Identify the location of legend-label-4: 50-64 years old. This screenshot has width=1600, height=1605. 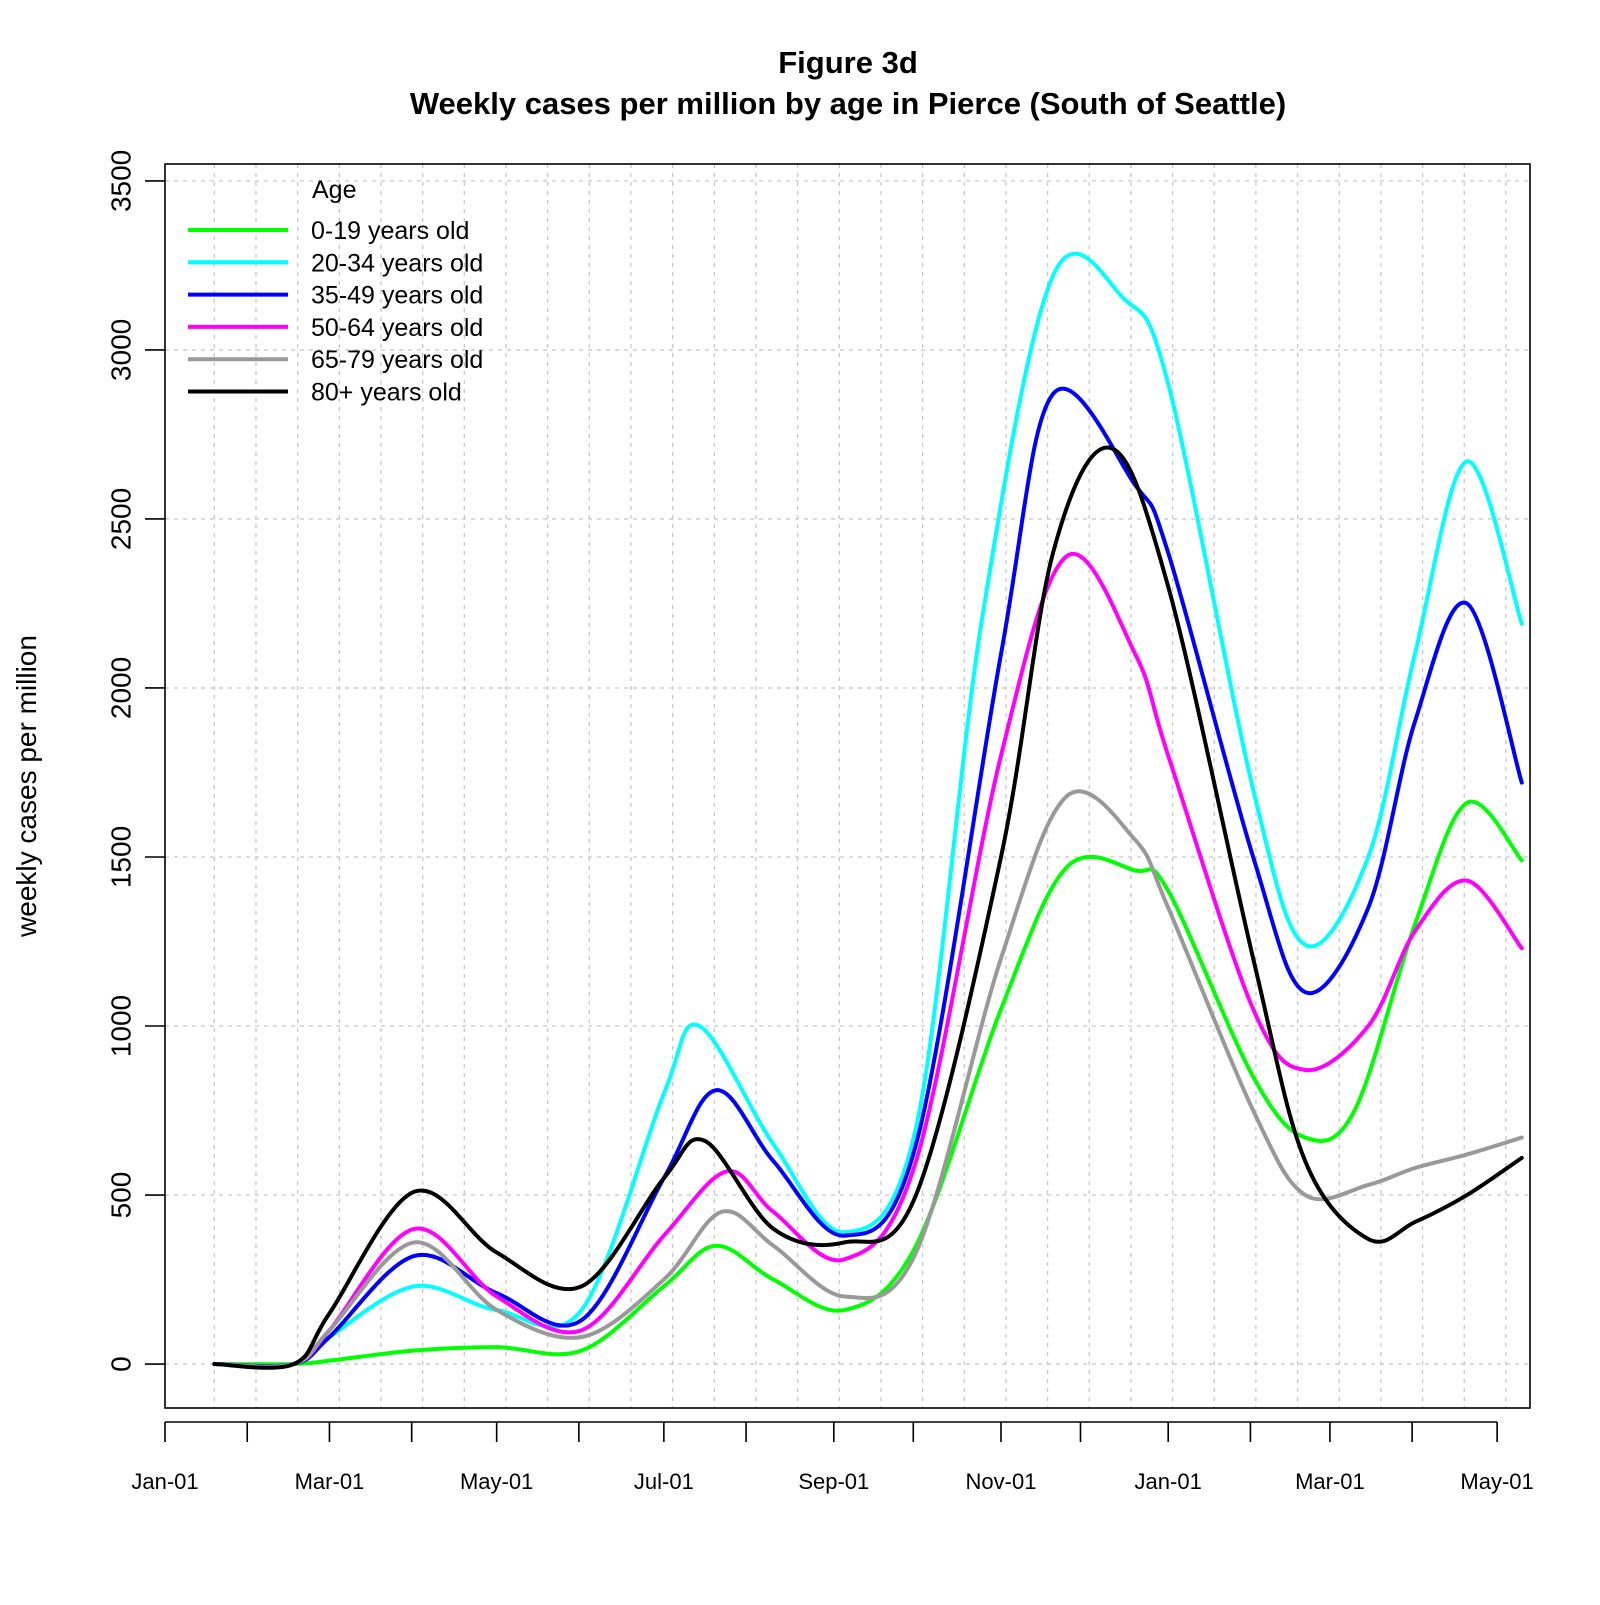
(397, 328).